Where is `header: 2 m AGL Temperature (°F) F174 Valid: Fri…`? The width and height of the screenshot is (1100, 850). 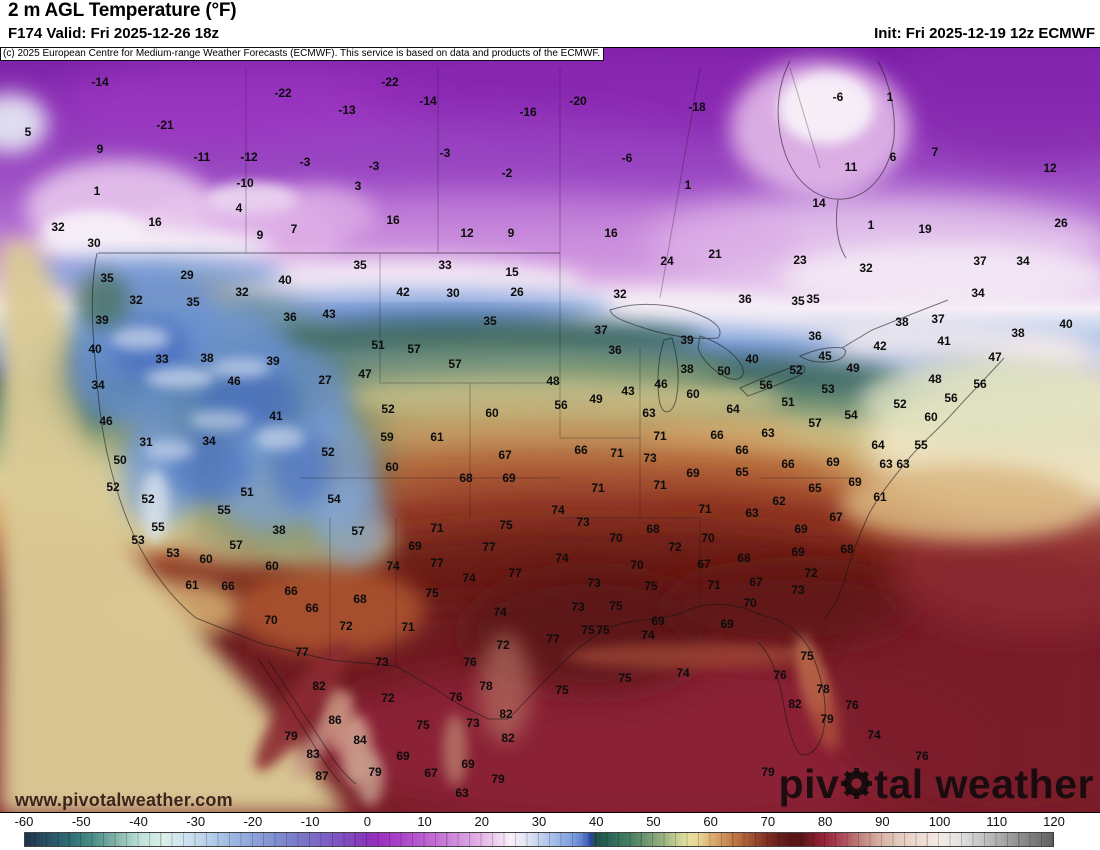 header: 2 m AGL Temperature (°F) F174 Valid: Fri… is located at coordinates (550, 23).